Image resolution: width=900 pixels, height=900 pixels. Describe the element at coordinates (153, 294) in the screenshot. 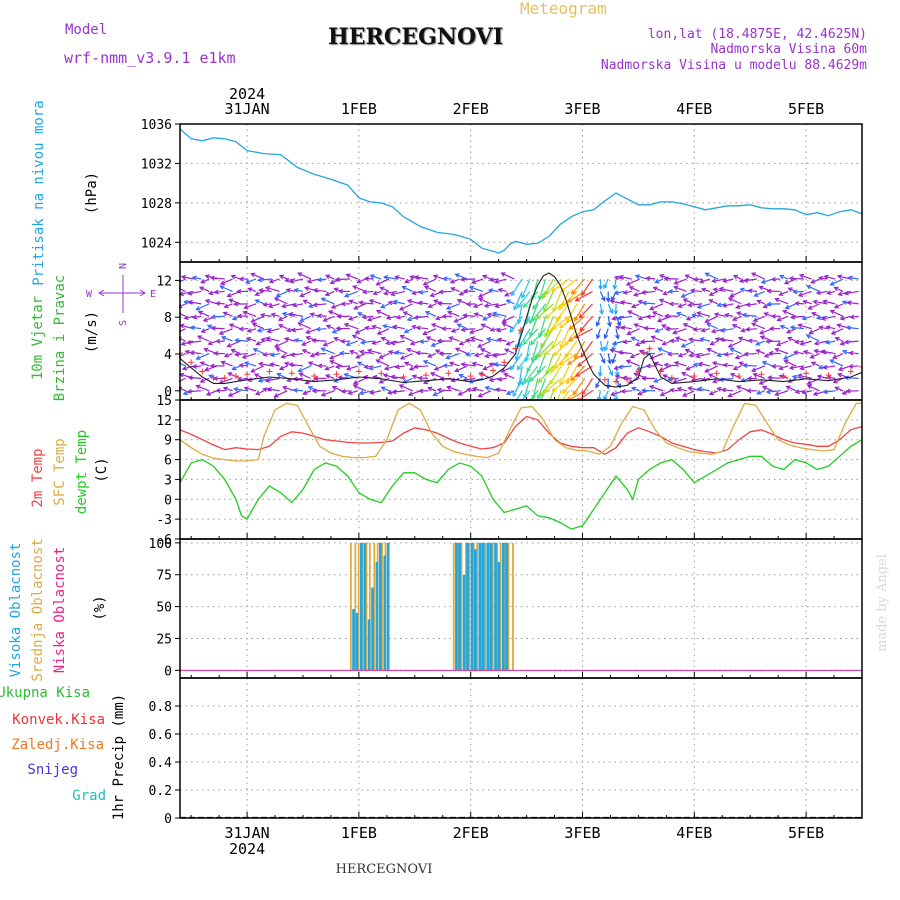

I see `compass-e: E` at that location.